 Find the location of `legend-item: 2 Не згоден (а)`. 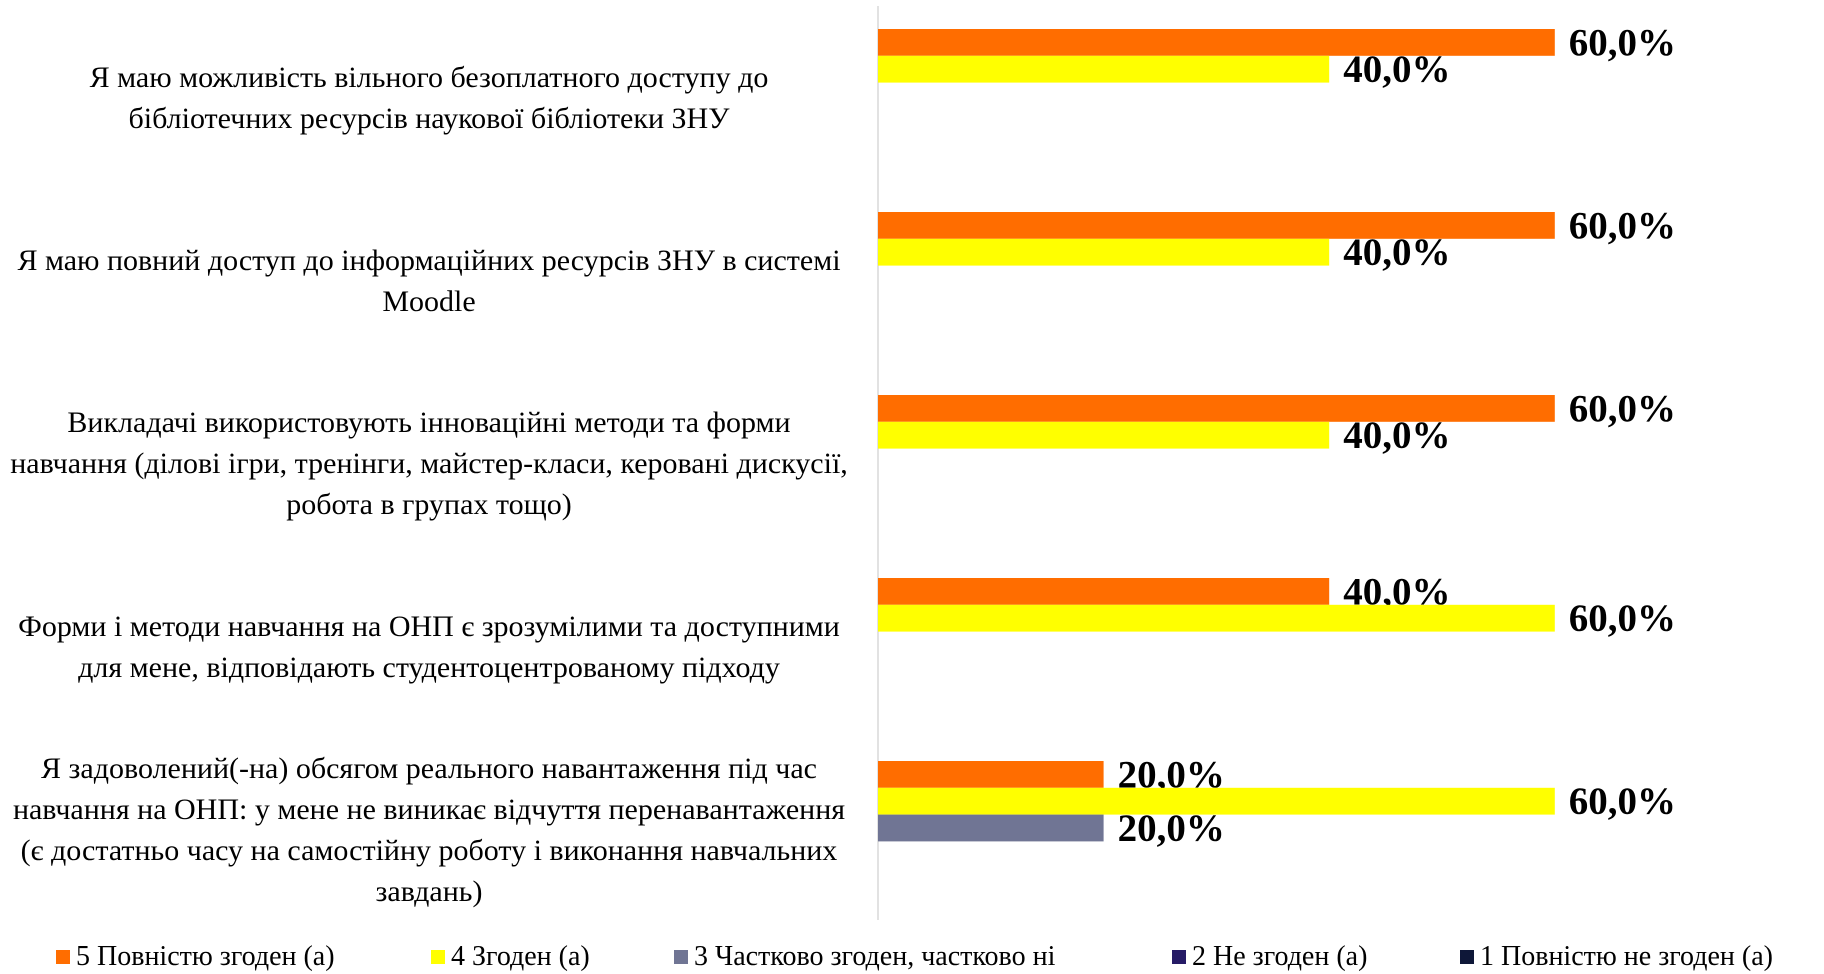

legend-item: 2 Не згоден (а) is located at coordinates (1269, 957).